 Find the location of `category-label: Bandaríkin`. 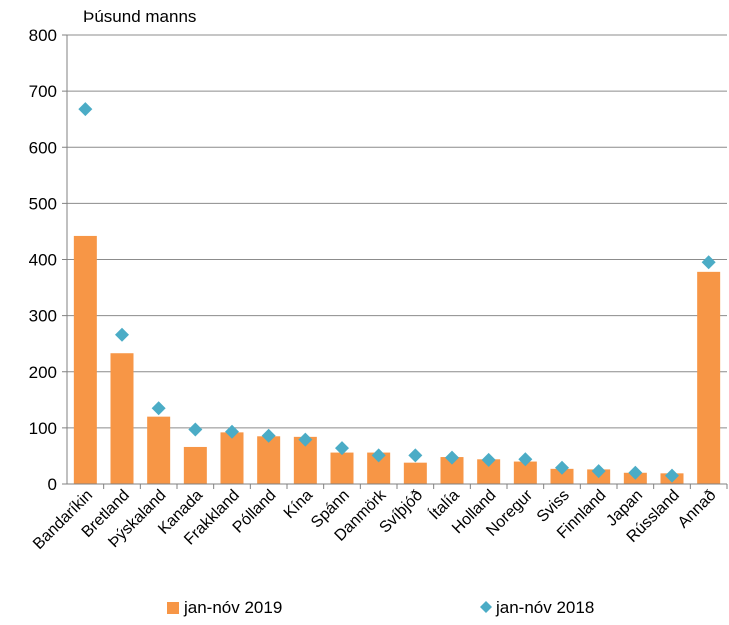

category-label: Bandaríkin is located at coordinates (63, 520).